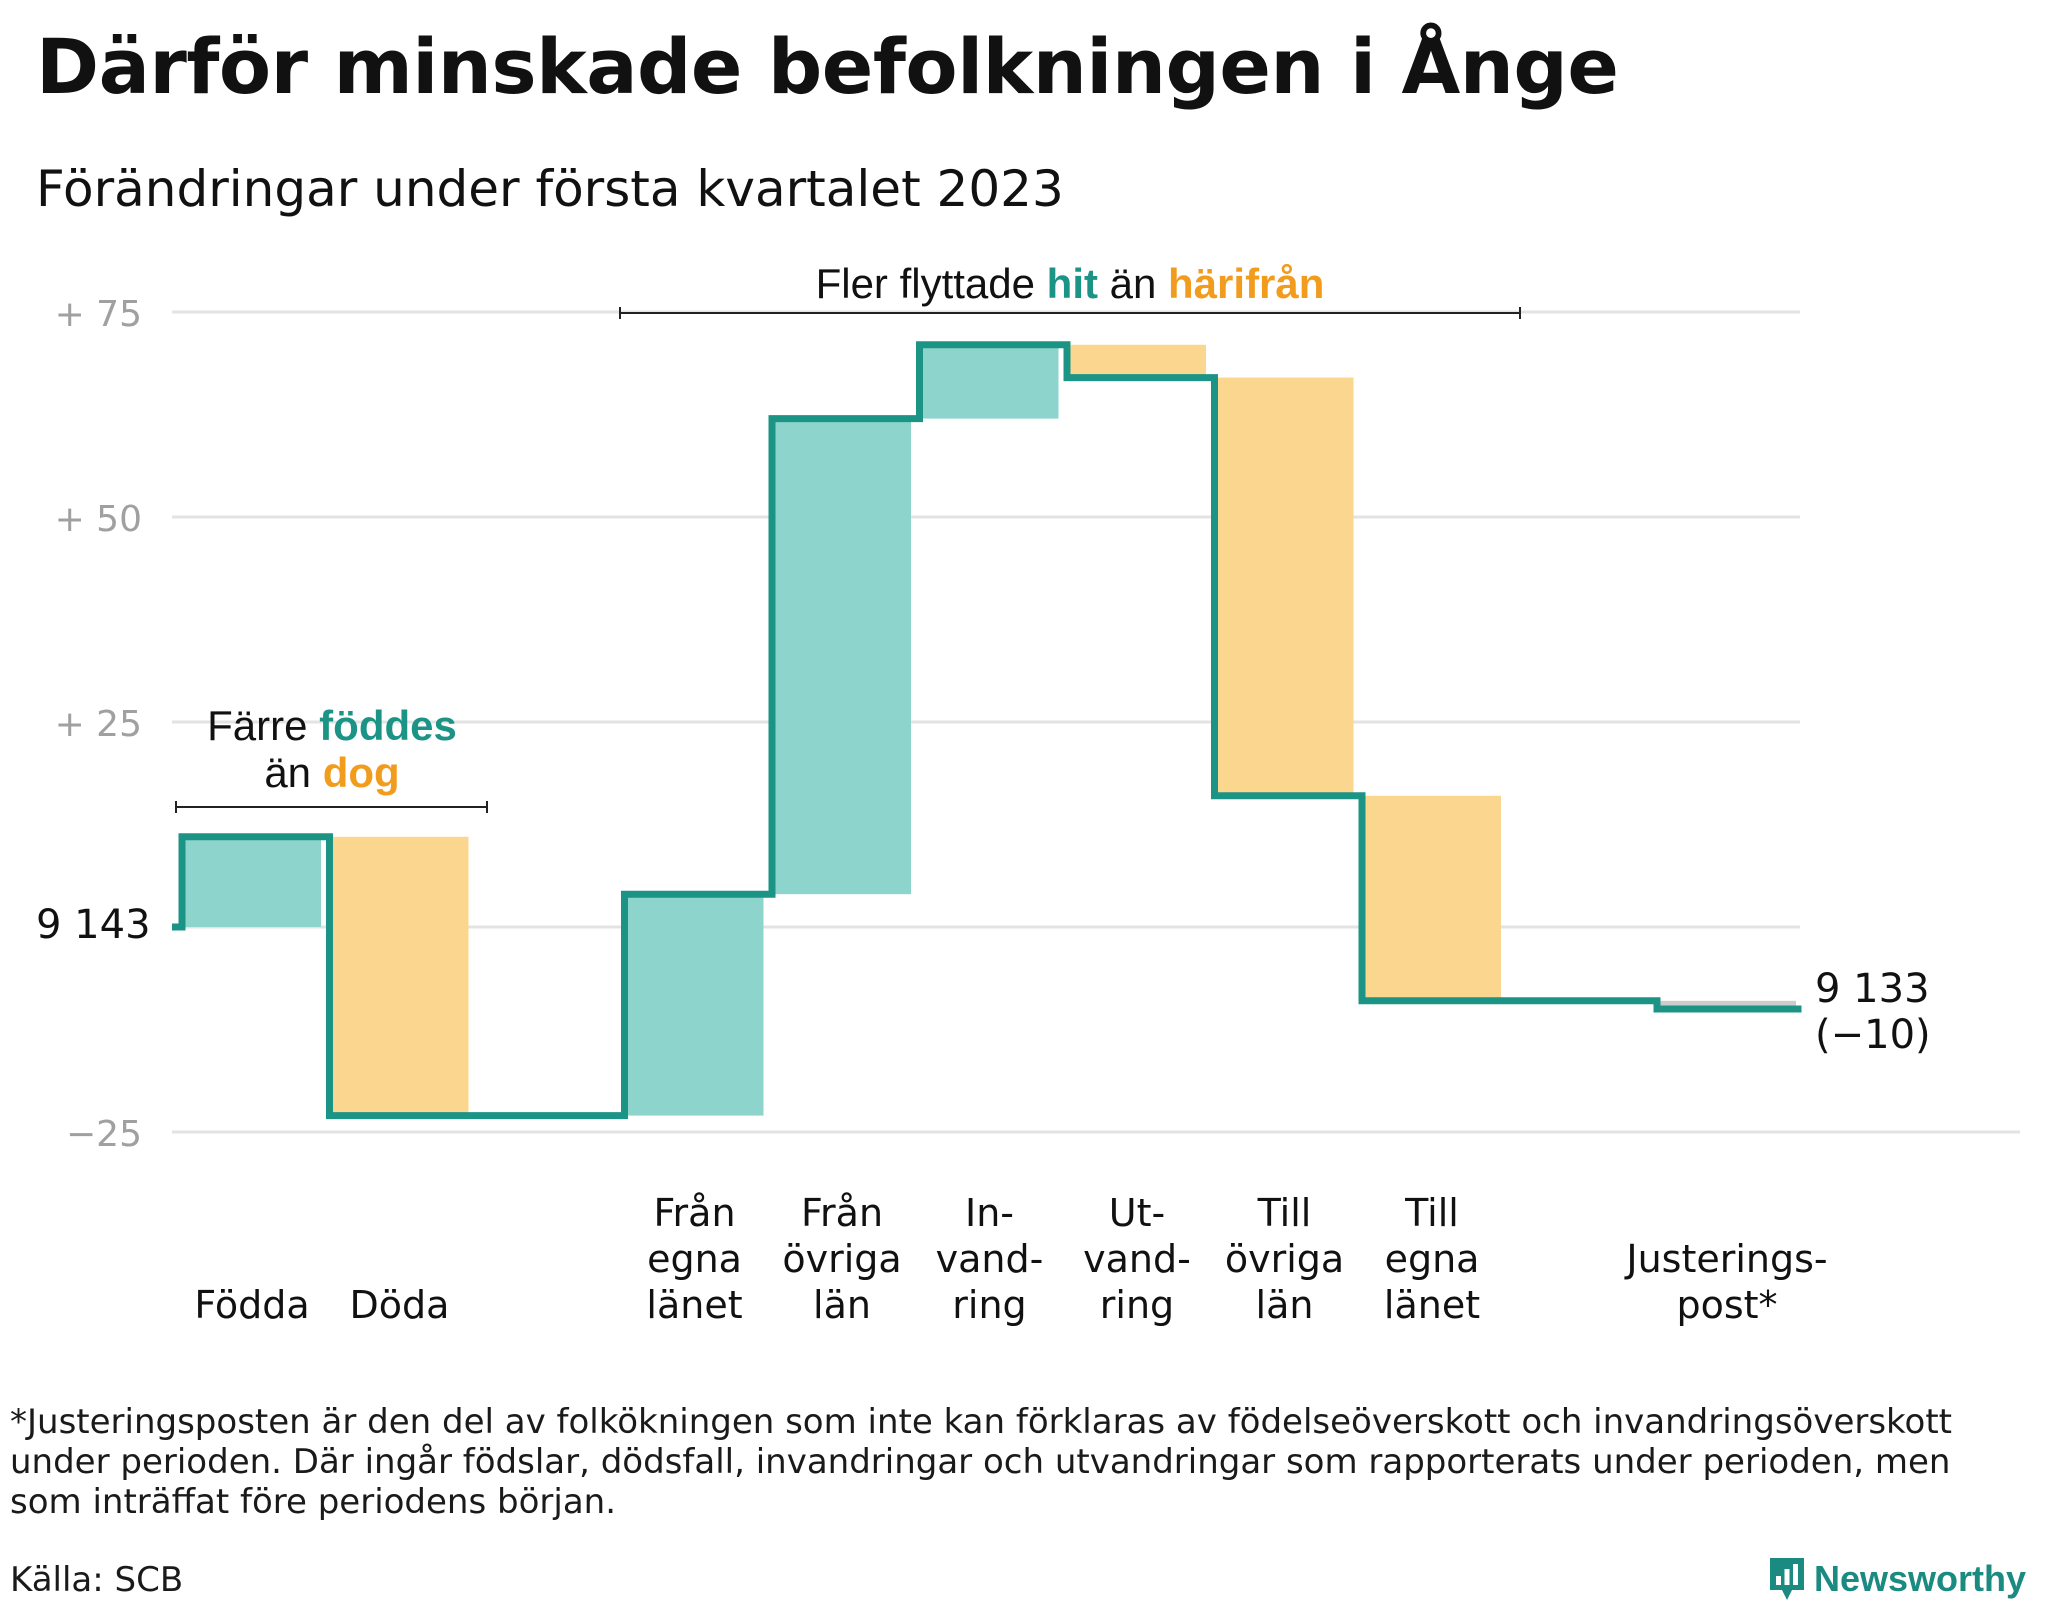 Image resolution: width=2048 pixels, height=1603 pixels. I want to click on source-label: Källa: SCB, so click(97, 1580).